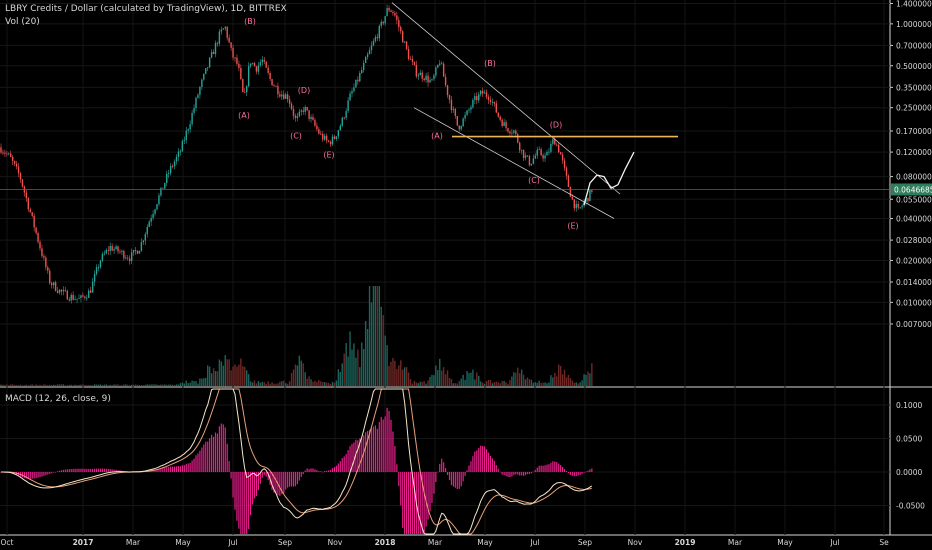 This screenshot has height=550, width=932. What do you see at coordinates (534, 542) in the screenshot?
I see `time-tick-label: Jul` at bounding box center [534, 542].